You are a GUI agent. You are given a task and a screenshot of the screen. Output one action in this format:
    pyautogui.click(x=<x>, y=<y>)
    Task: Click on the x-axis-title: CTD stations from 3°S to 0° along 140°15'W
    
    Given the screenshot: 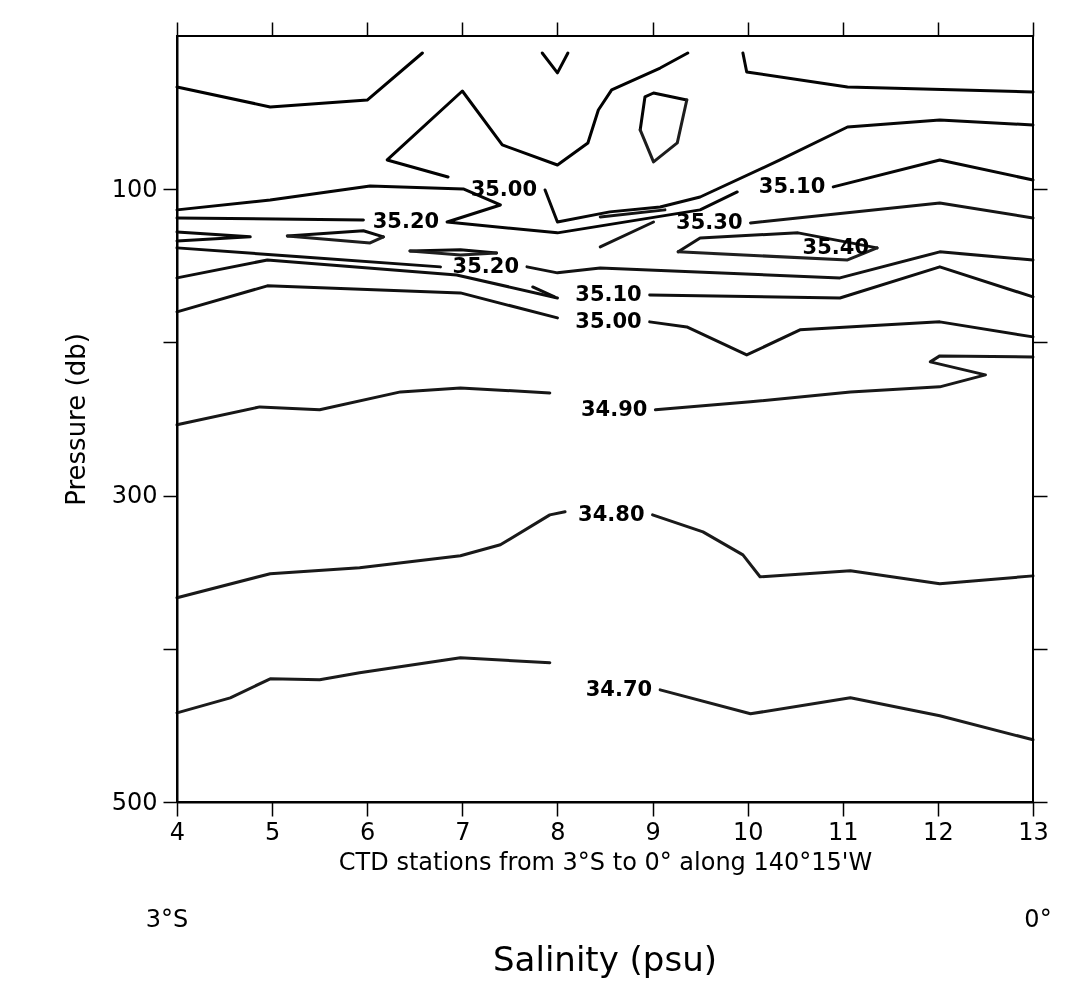 What is the action you would take?
    pyautogui.click(x=605, y=861)
    